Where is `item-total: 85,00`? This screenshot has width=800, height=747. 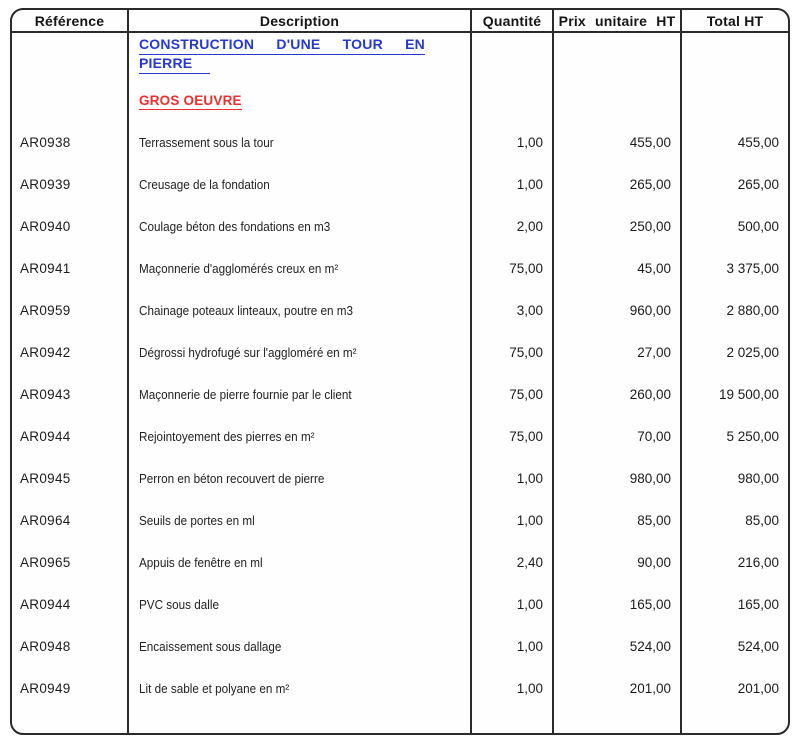
item-total: 85,00 is located at coordinates (734, 520).